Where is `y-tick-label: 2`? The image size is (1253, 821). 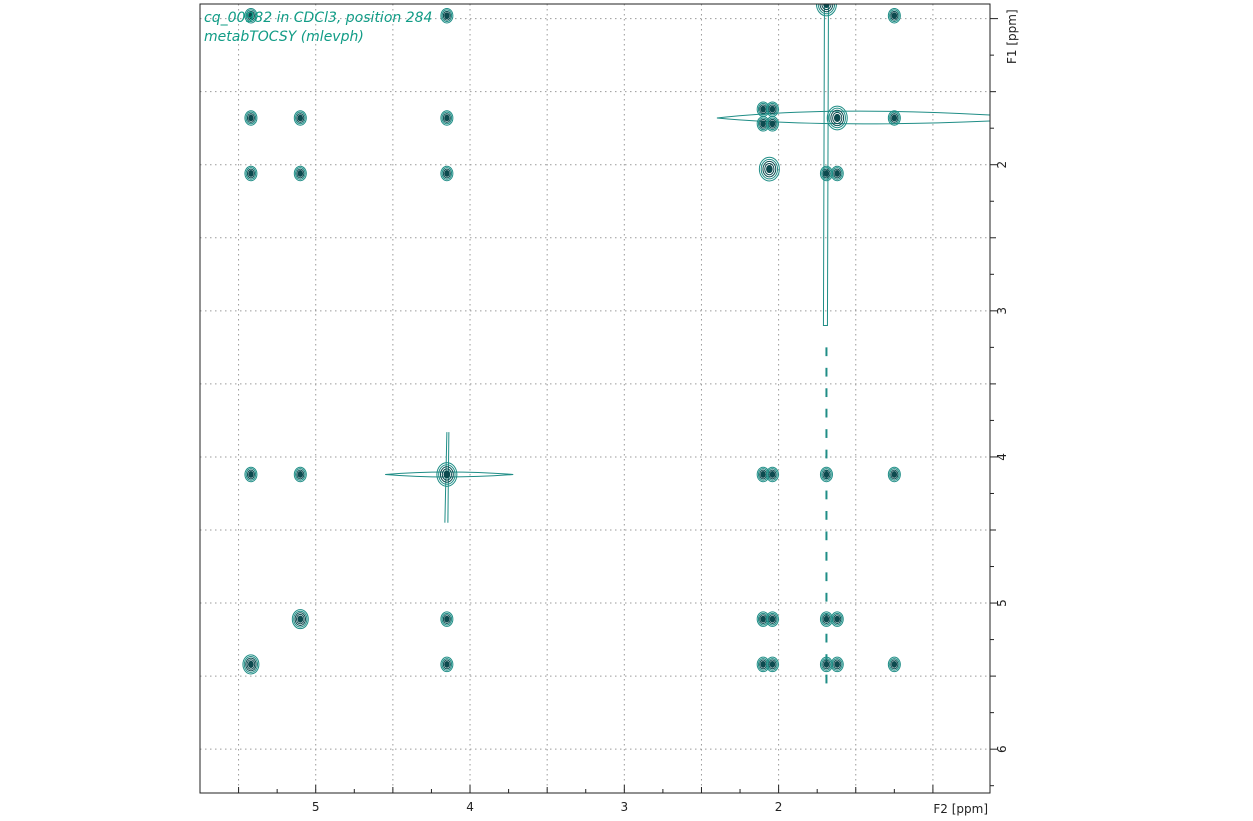 y-tick-label: 2 is located at coordinates (1002, 165).